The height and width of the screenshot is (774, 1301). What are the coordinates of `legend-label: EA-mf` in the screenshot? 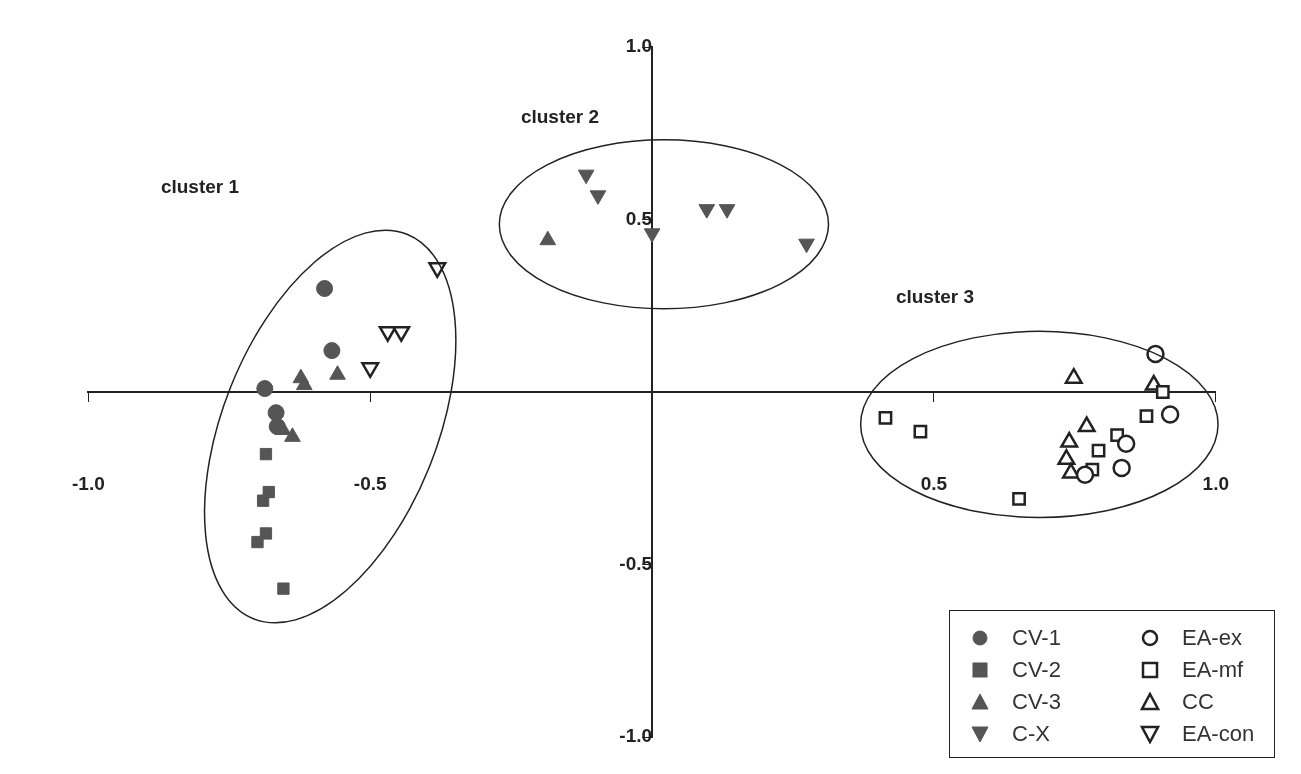 It's located at (1213, 670).